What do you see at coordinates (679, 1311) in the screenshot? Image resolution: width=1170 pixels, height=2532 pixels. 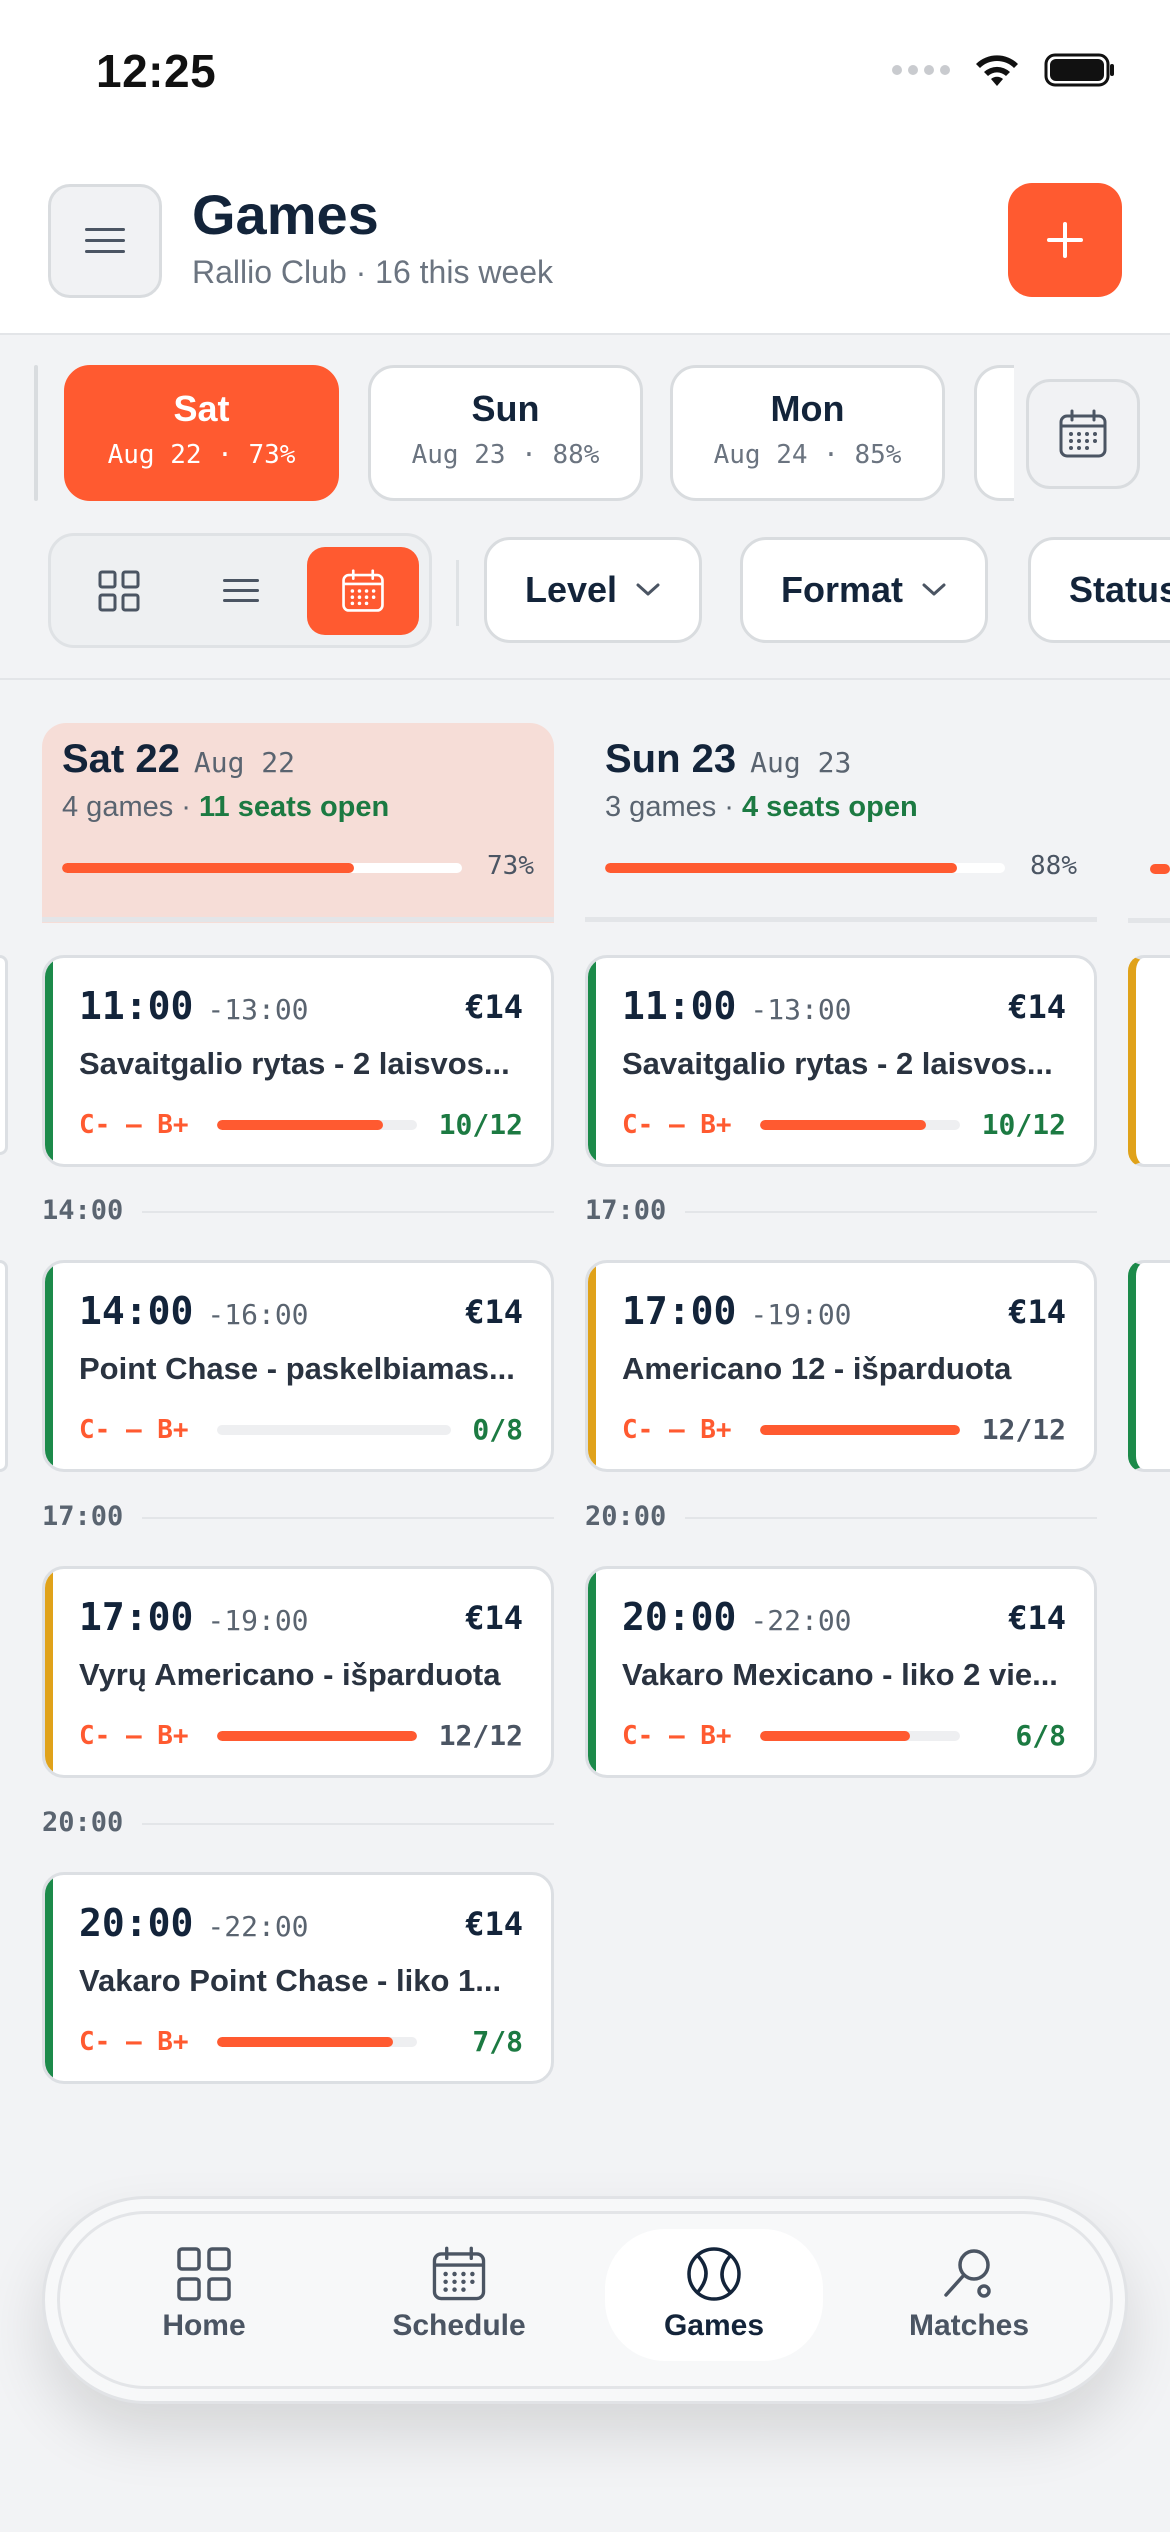 I see `card-start: 17:00` at bounding box center [679, 1311].